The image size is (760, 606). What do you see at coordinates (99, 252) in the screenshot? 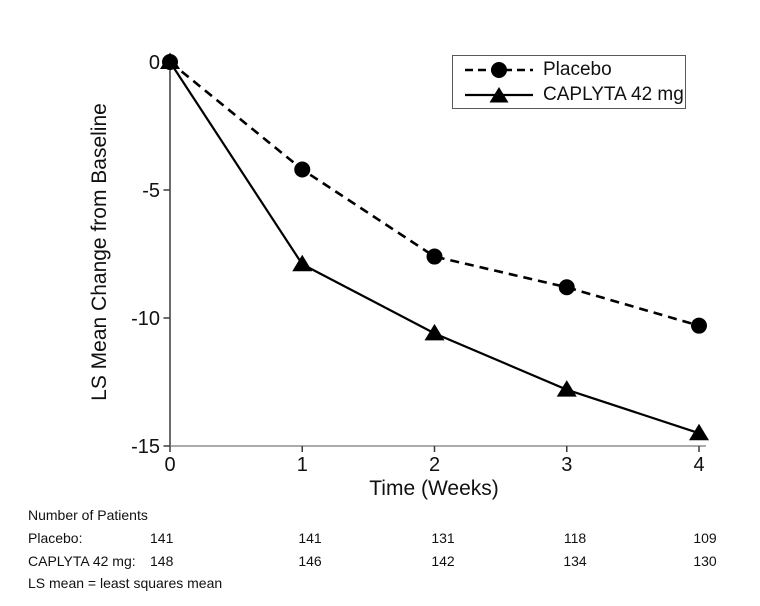
I see `y-axis-title: LS Mean Change from Baseline` at bounding box center [99, 252].